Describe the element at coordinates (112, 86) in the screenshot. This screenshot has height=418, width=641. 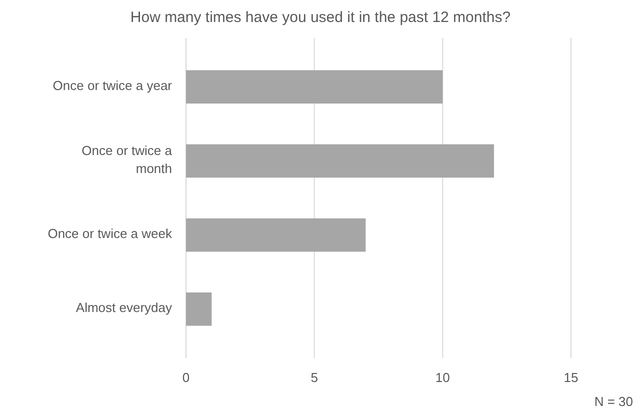
I see `y-tick-label: Once or twice a year` at that location.